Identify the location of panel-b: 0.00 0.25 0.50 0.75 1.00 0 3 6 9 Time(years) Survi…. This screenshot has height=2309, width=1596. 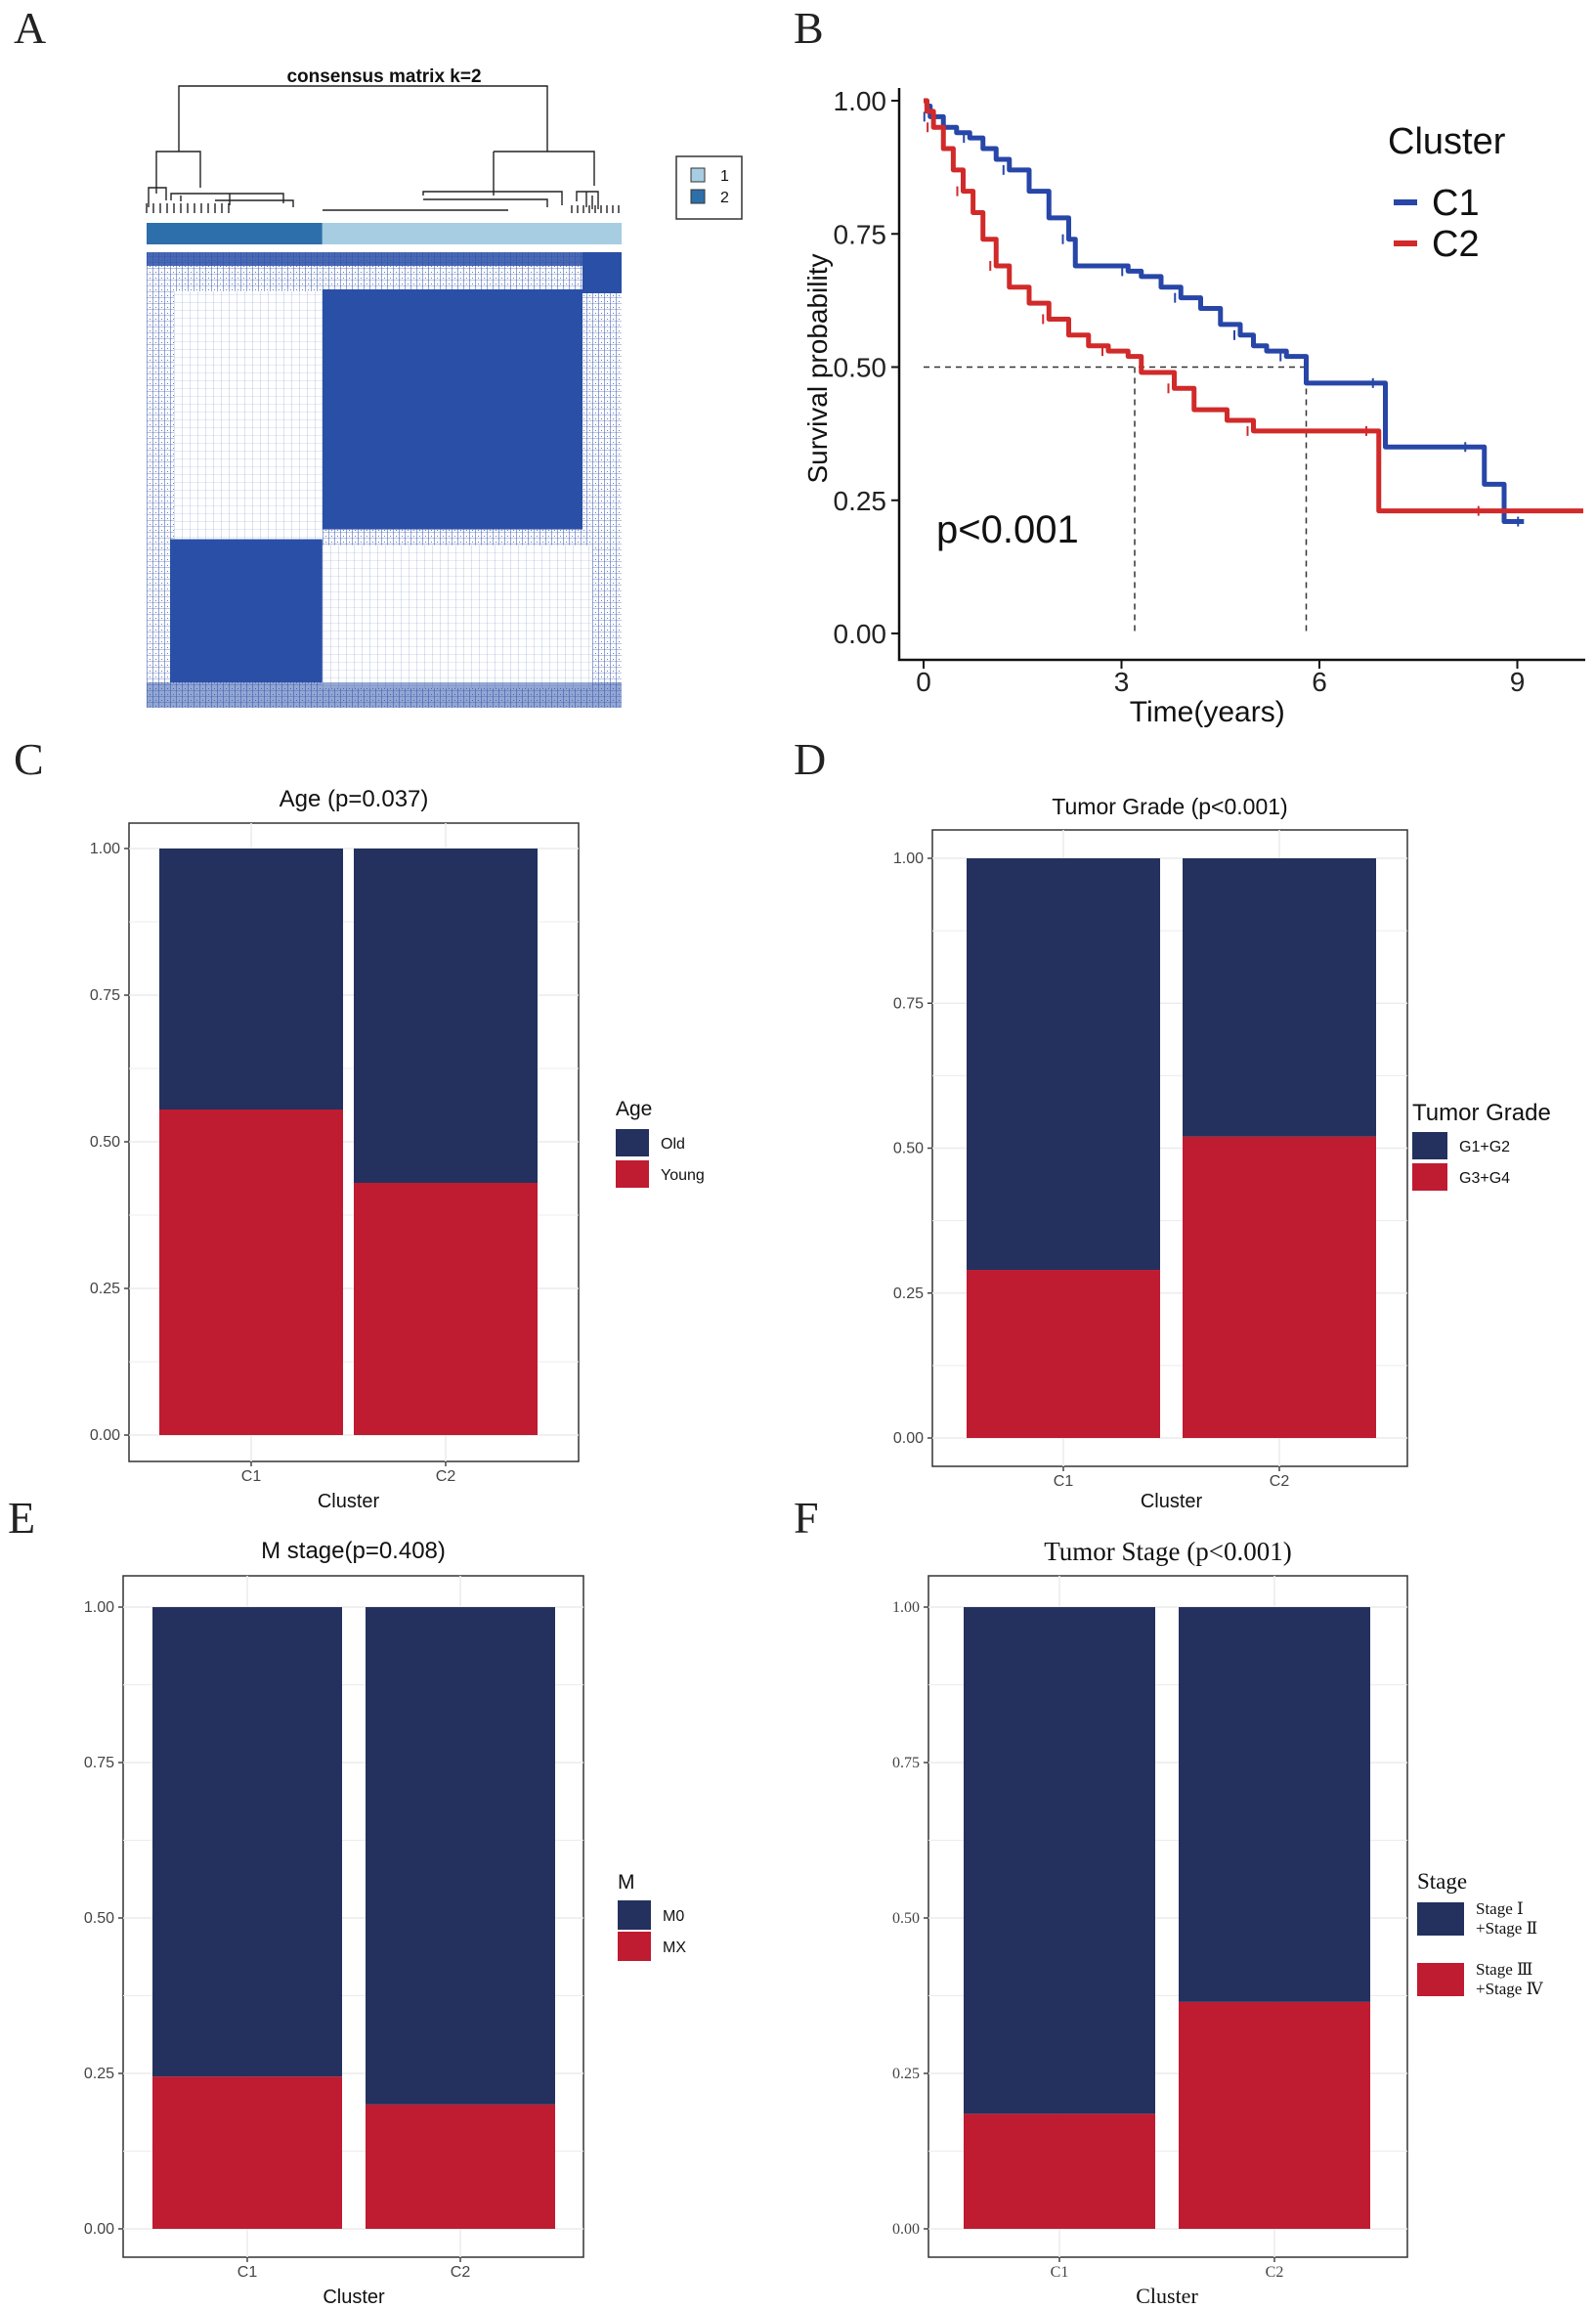
(1193, 407).